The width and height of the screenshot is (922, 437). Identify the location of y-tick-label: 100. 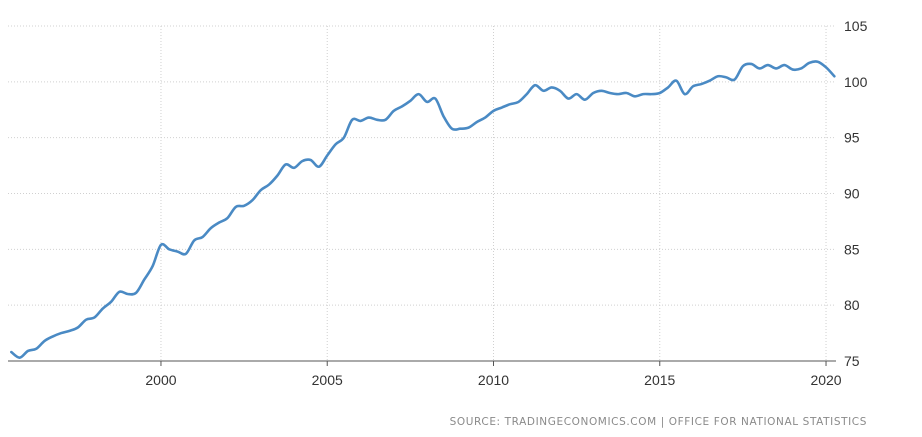
(856, 82).